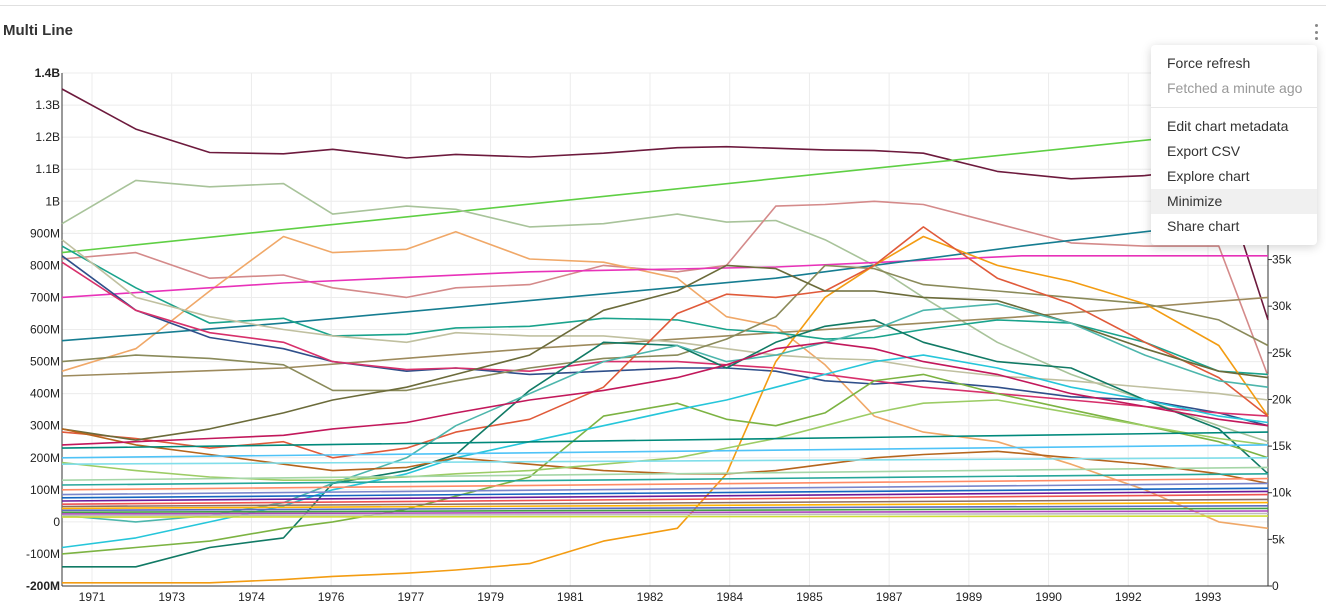 This screenshot has width=1326, height=612. Describe the element at coordinates (1208, 597) in the screenshot. I see `x-tick-label: 1993` at that location.